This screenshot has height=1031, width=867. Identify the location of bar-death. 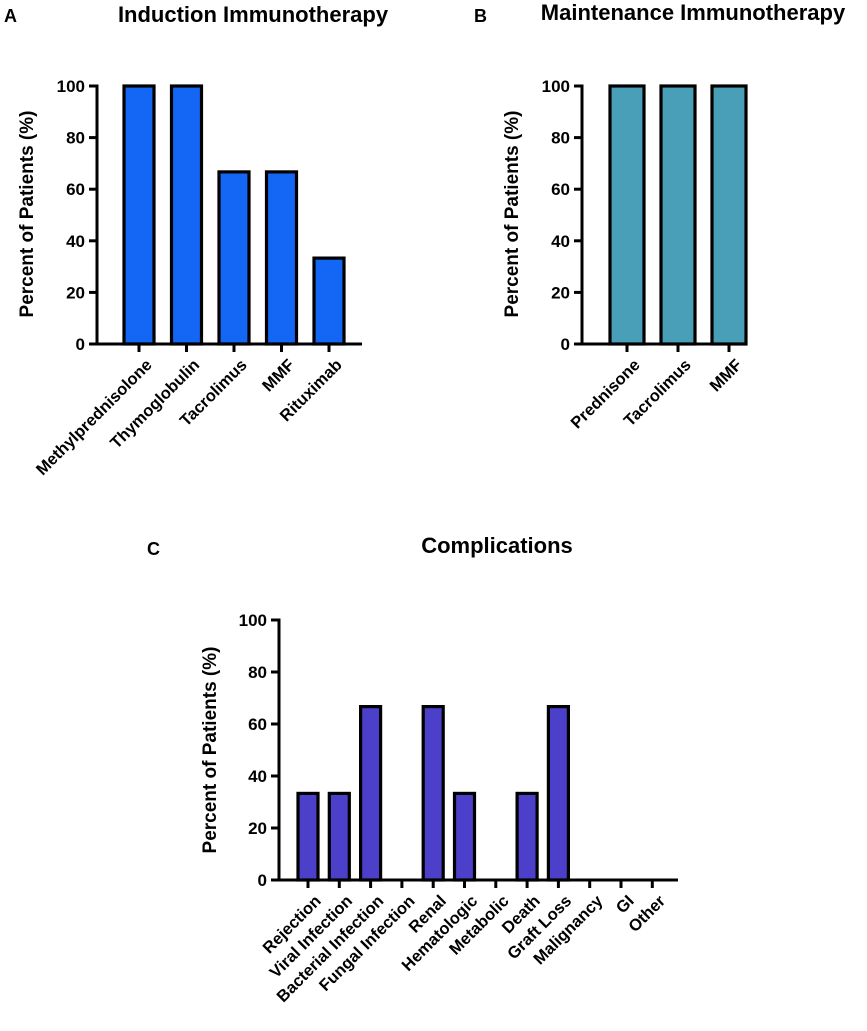
(527, 836).